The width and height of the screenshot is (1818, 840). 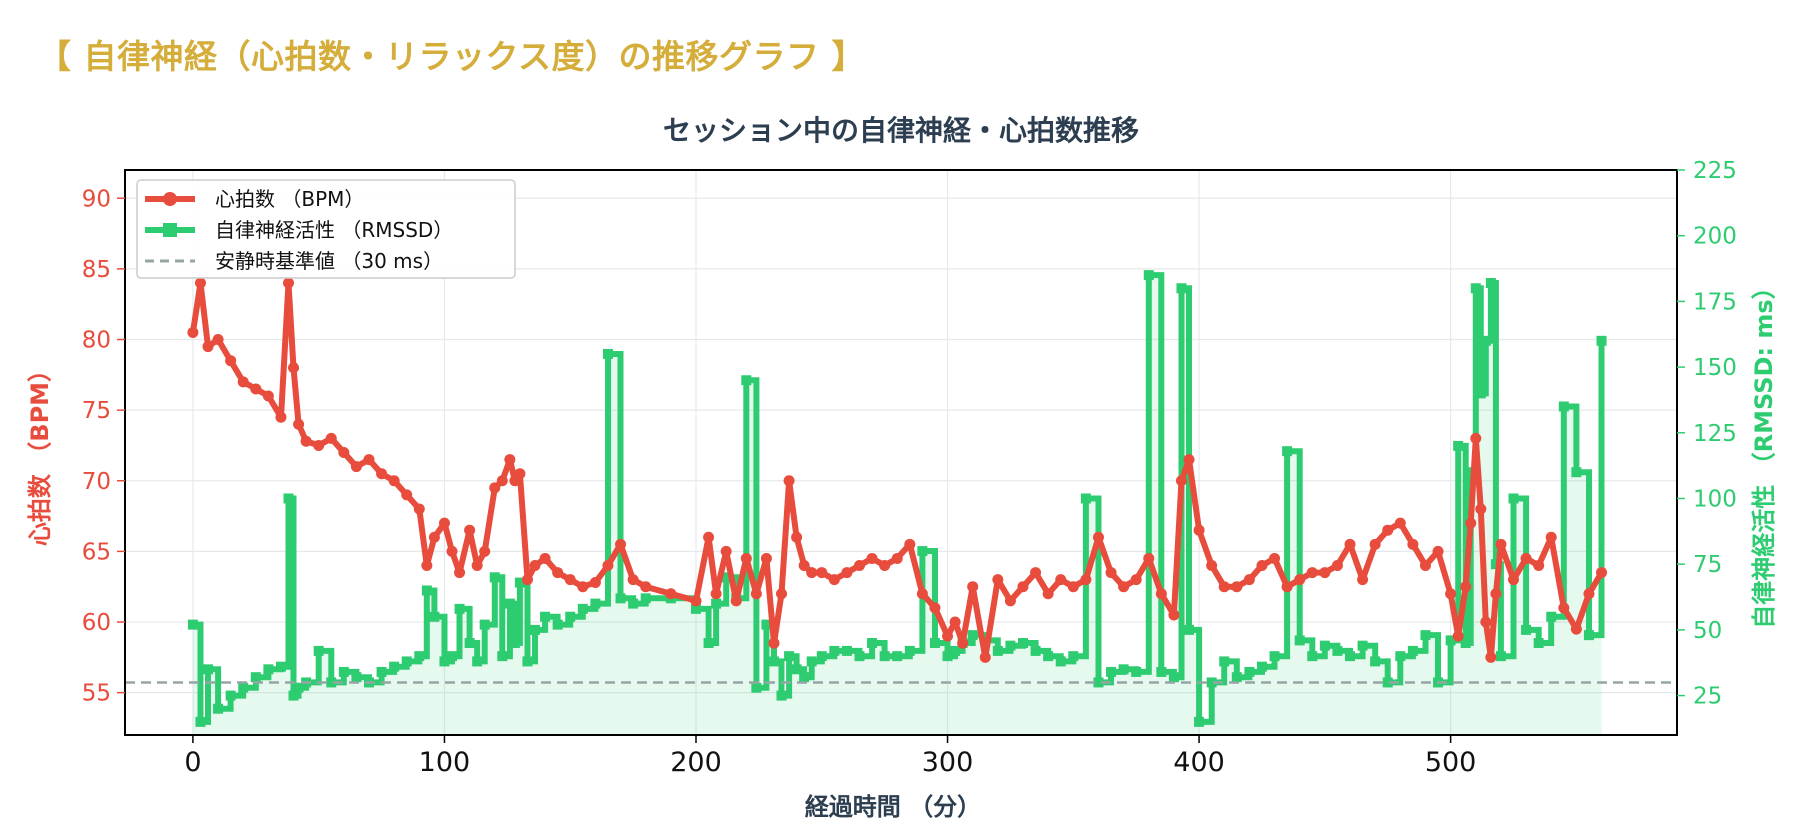 I want to click on legend: 心拍数 （BPM） 自律神経活性 （RMSSD） 安静時基準値 （30 ms）, so click(x=326, y=229).